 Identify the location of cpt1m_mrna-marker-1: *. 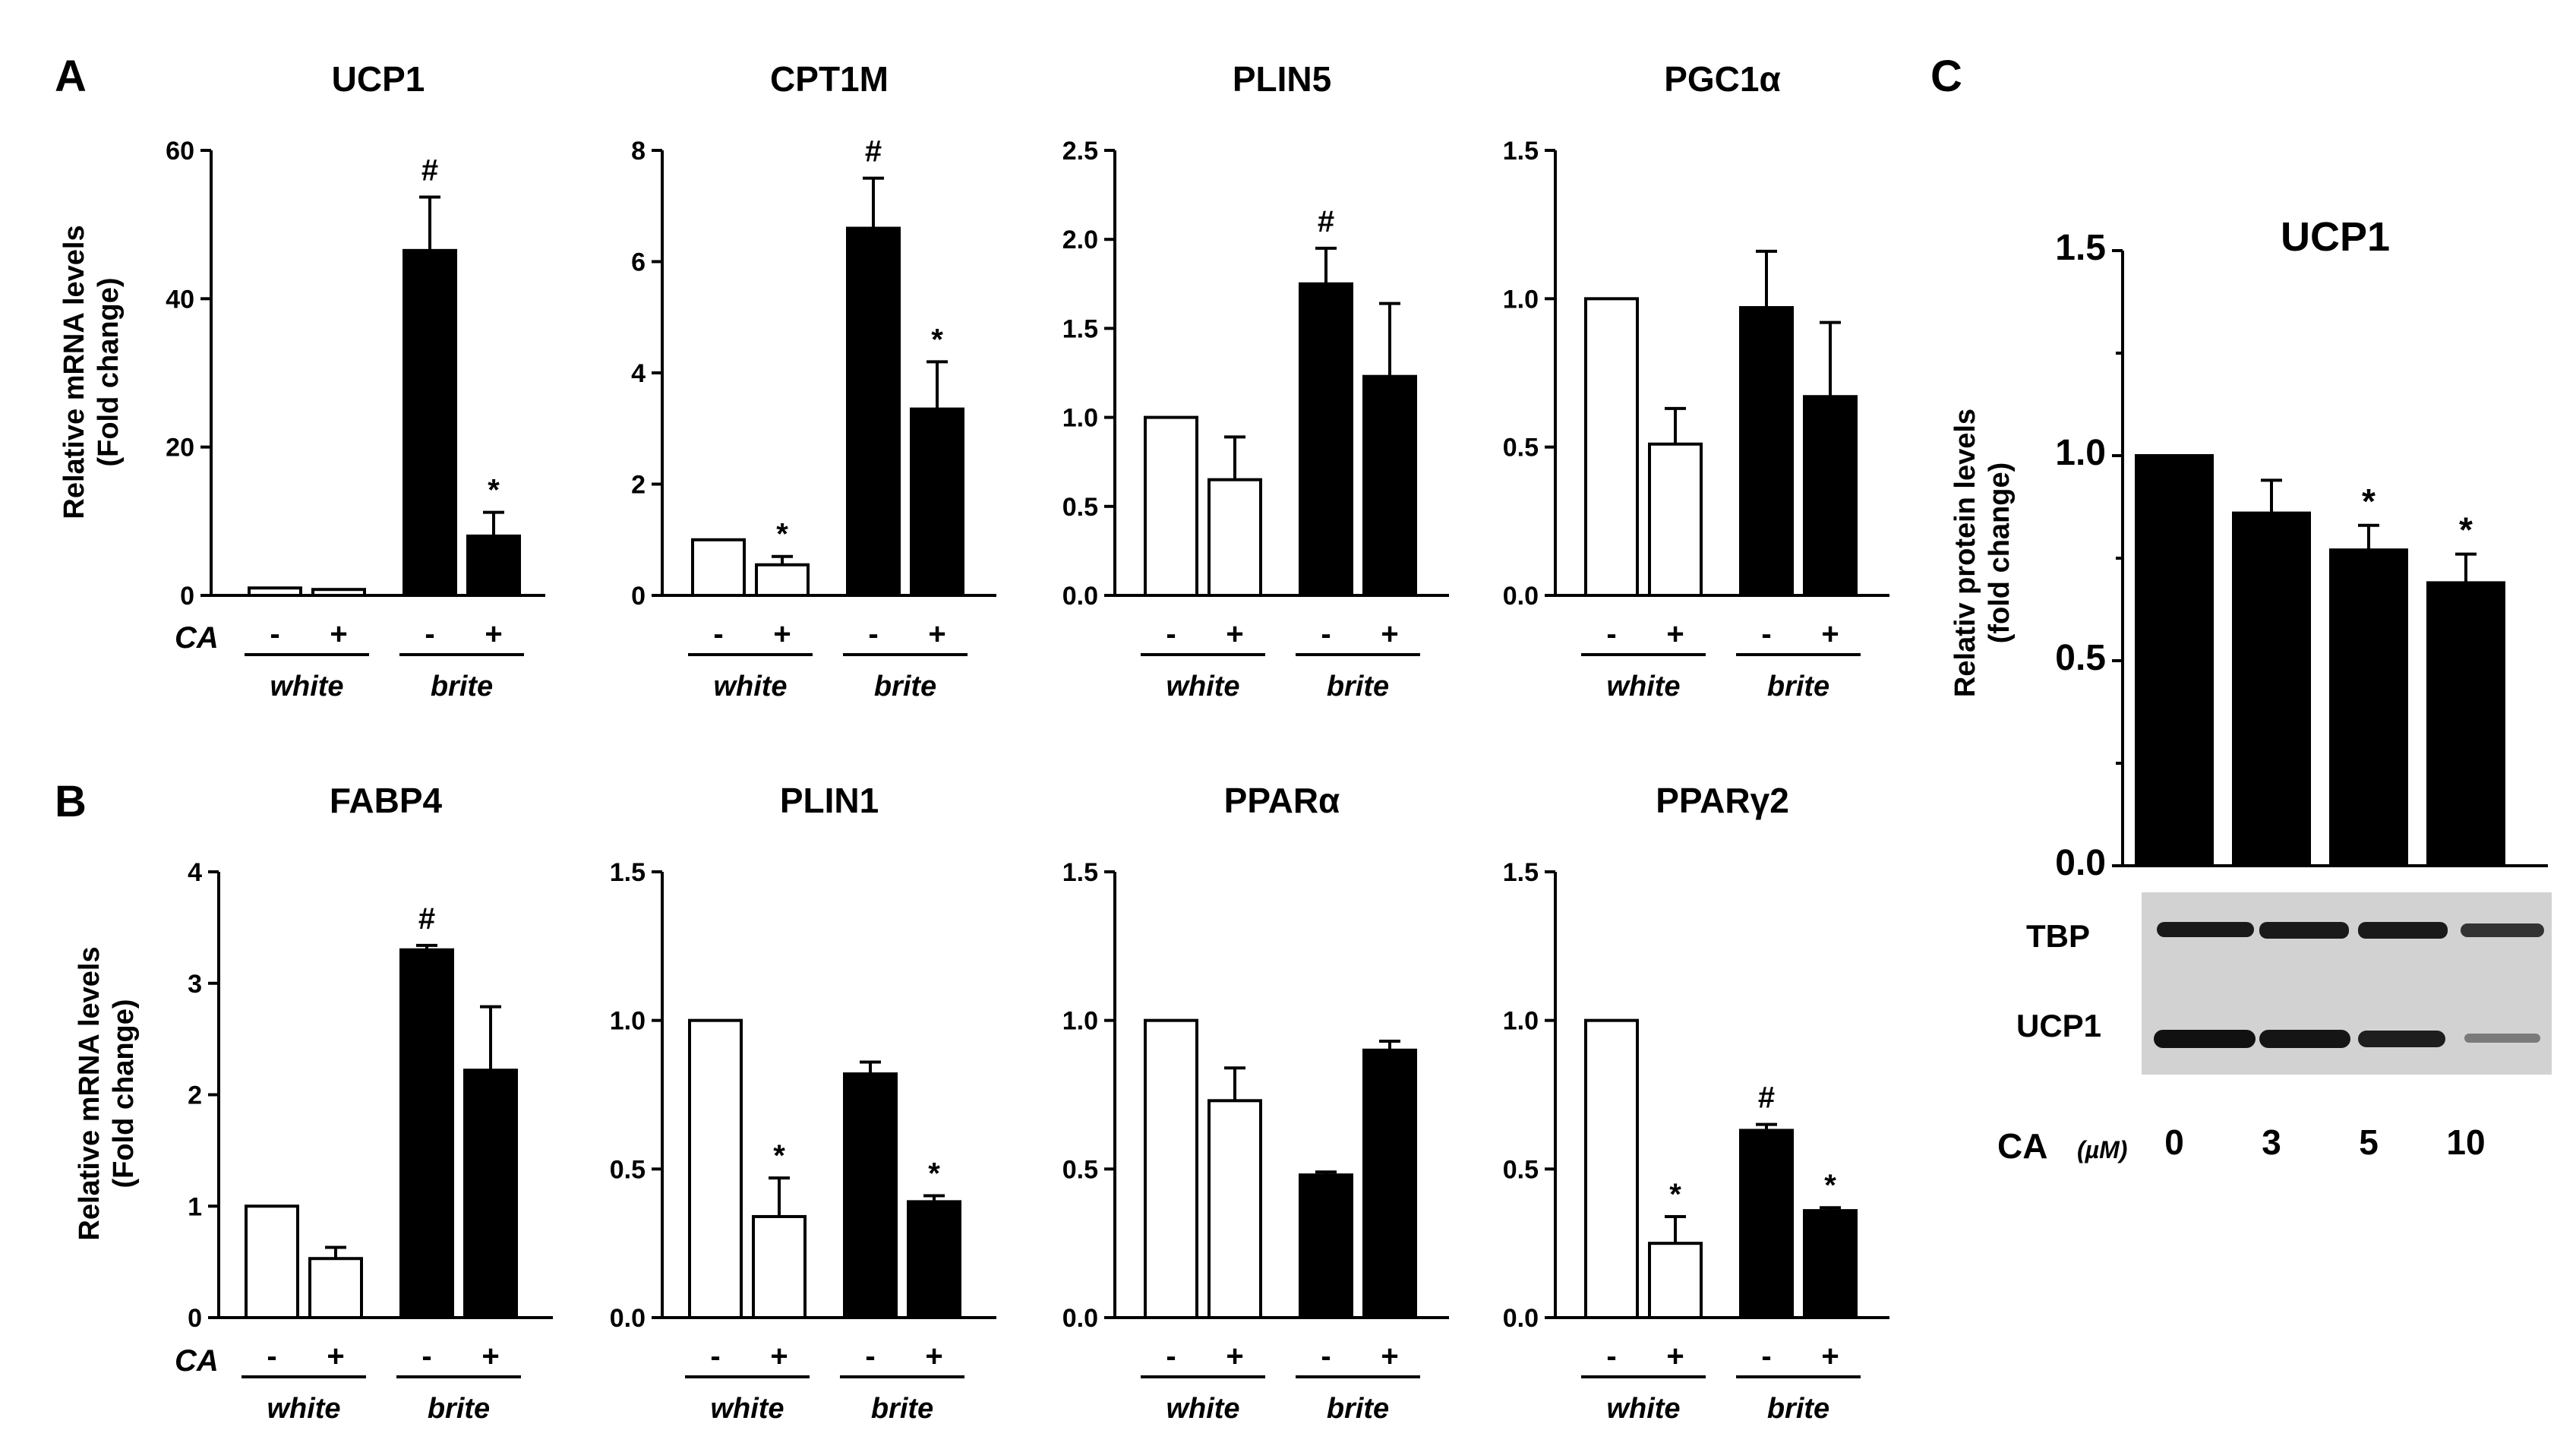
(782, 534).